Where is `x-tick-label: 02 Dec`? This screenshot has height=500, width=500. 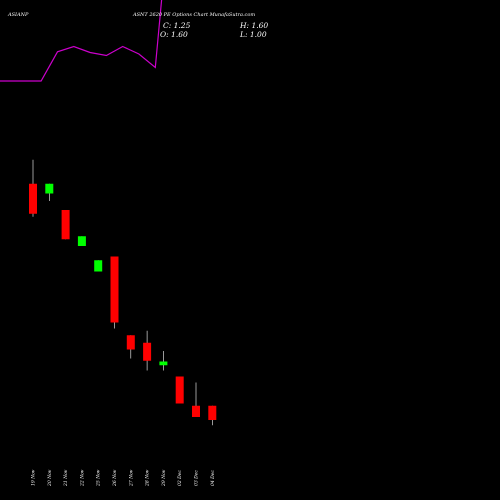
x-tick-label: 02 Dec is located at coordinates (180, 478).